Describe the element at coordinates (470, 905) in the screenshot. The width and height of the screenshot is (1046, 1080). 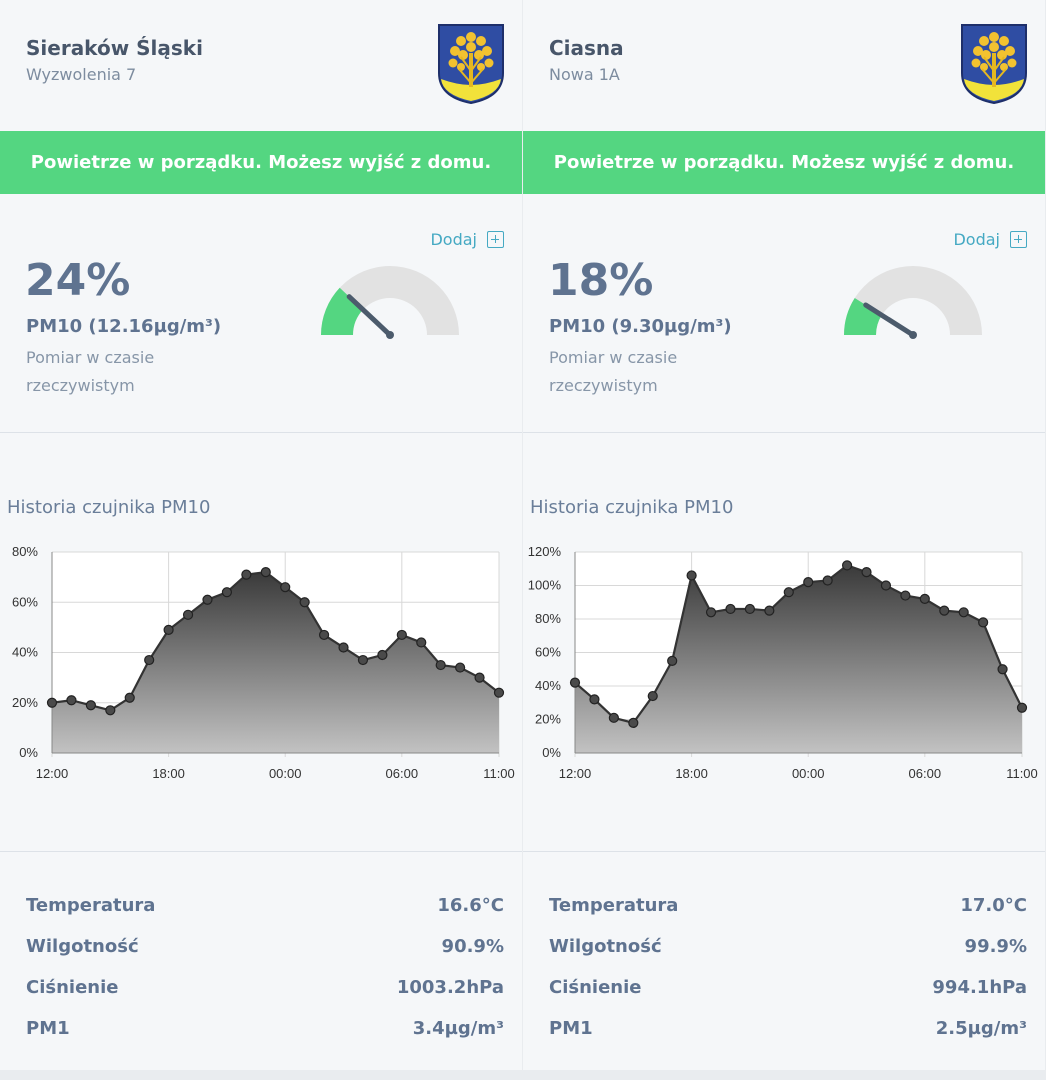
I see `stat-value: 16.6°C` at that location.